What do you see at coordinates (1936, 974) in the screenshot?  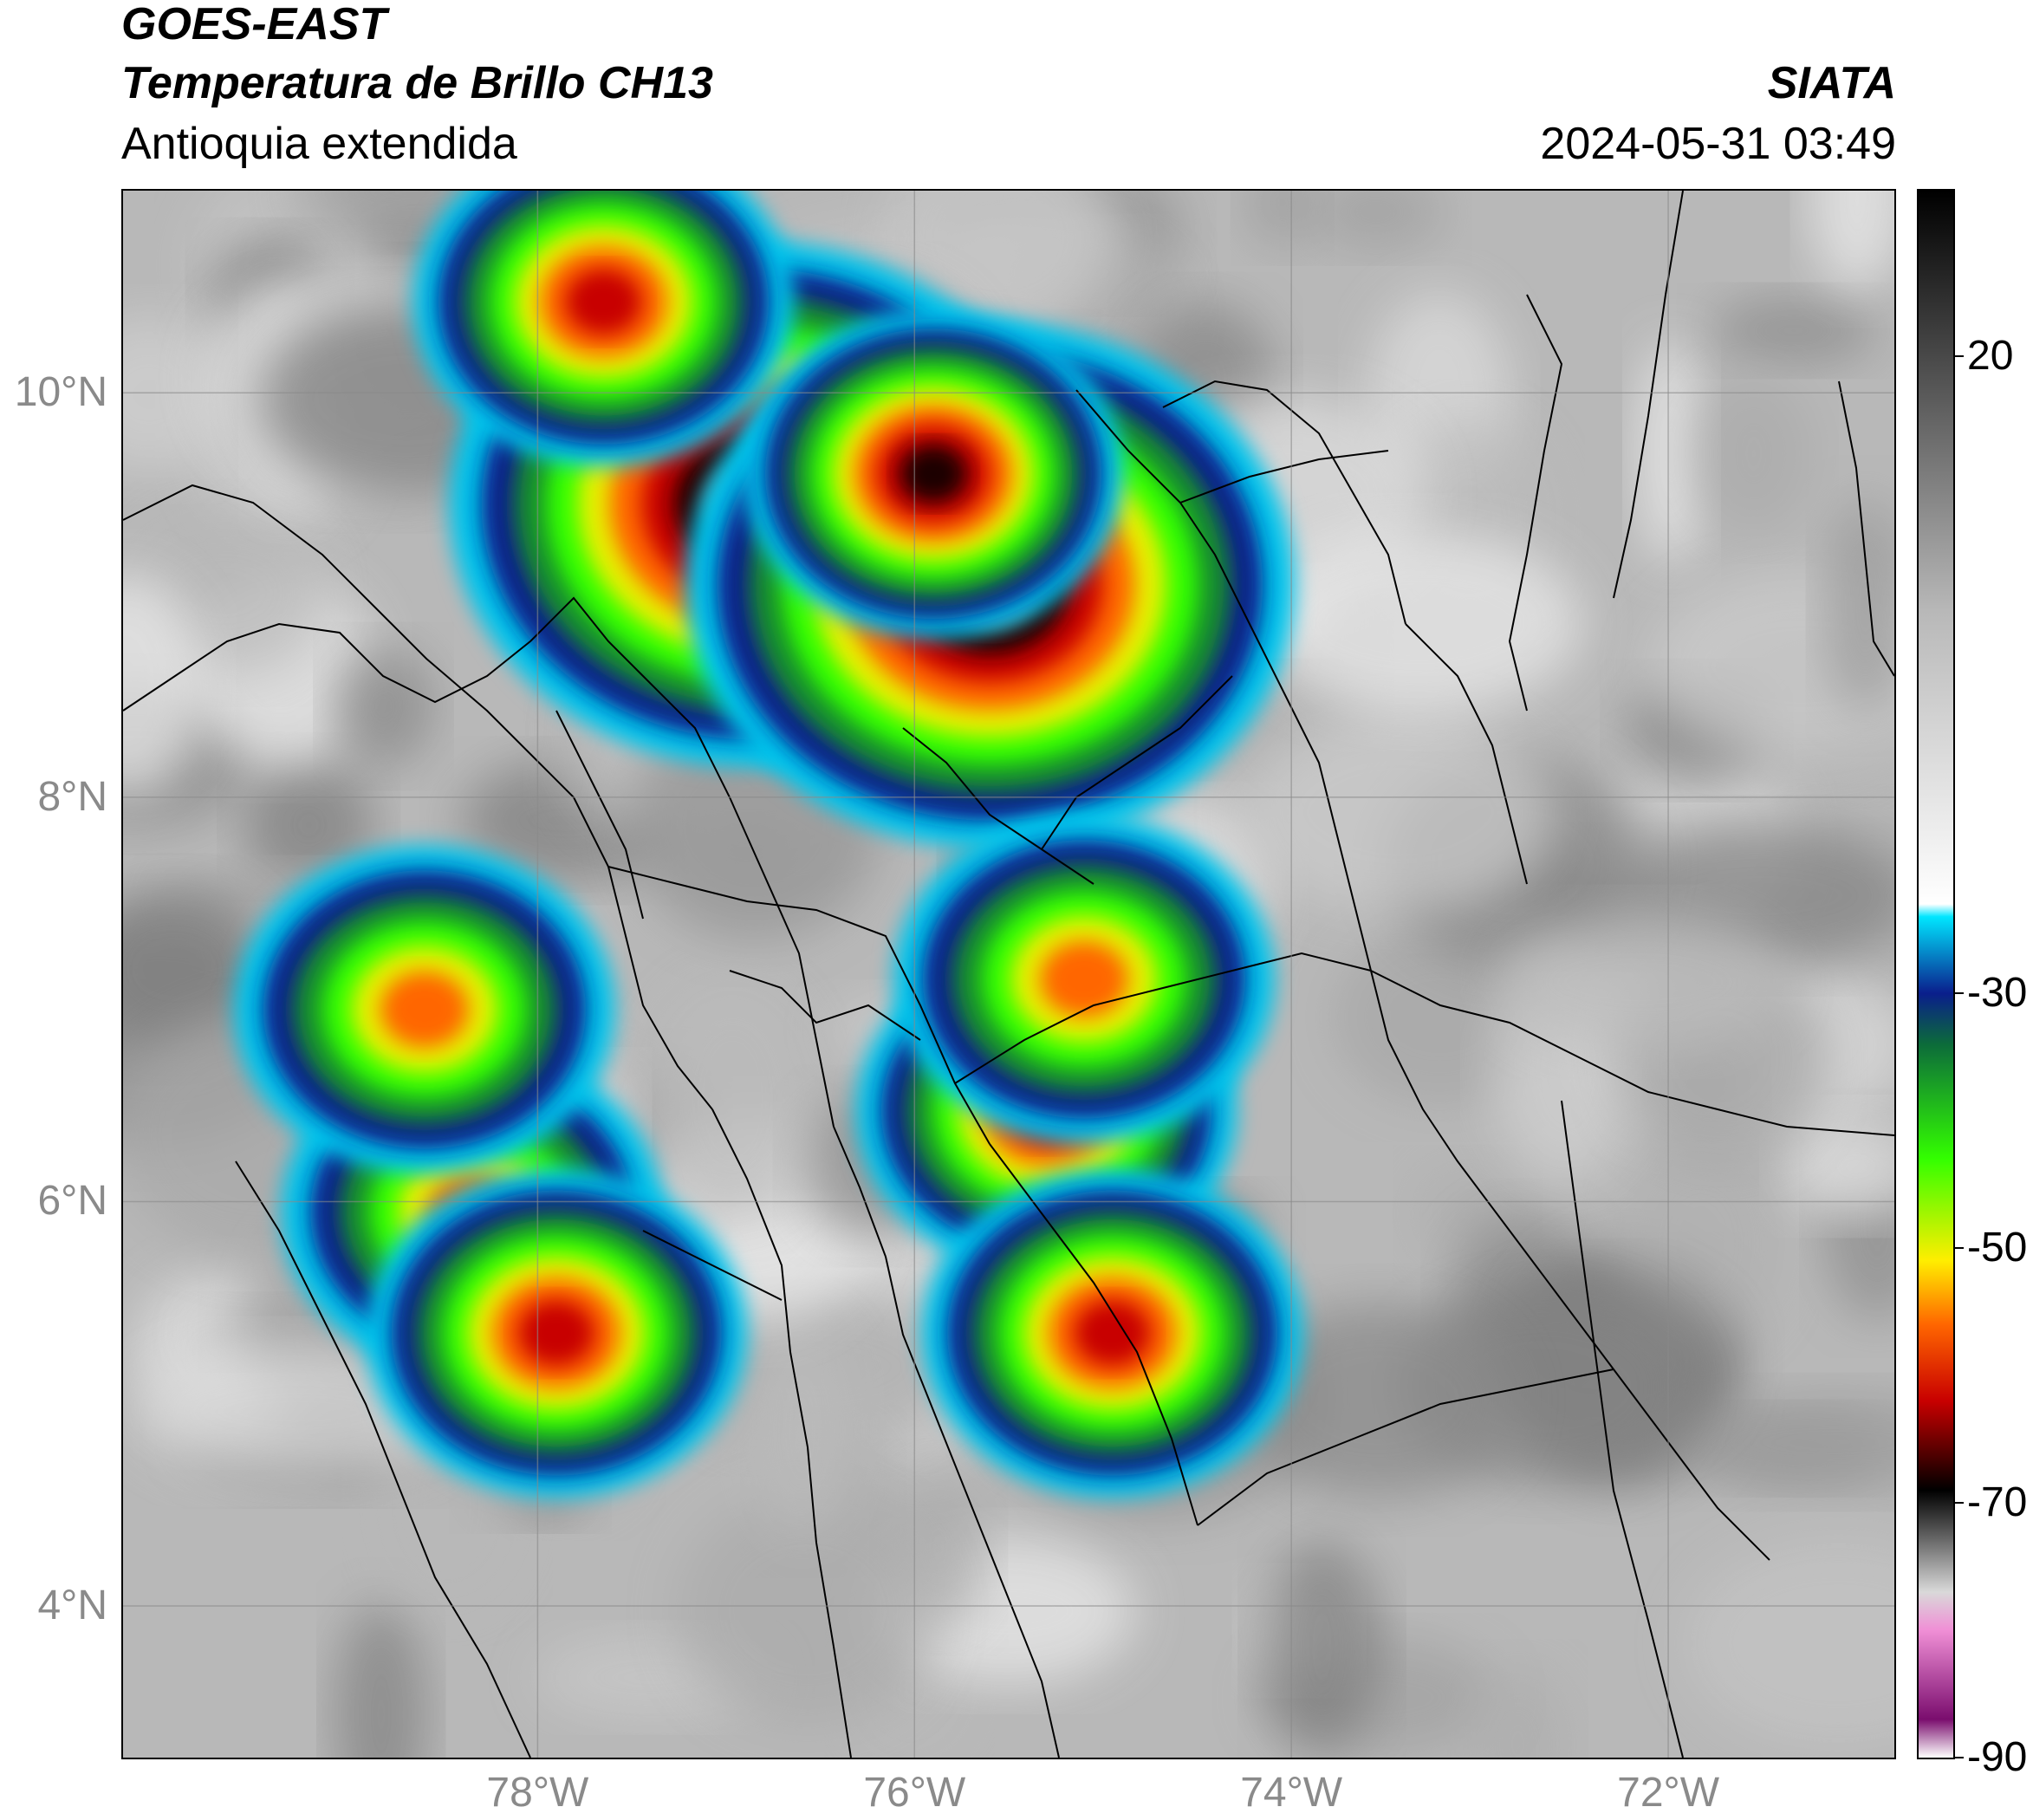 I see `colorbar` at bounding box center [1936, 974].